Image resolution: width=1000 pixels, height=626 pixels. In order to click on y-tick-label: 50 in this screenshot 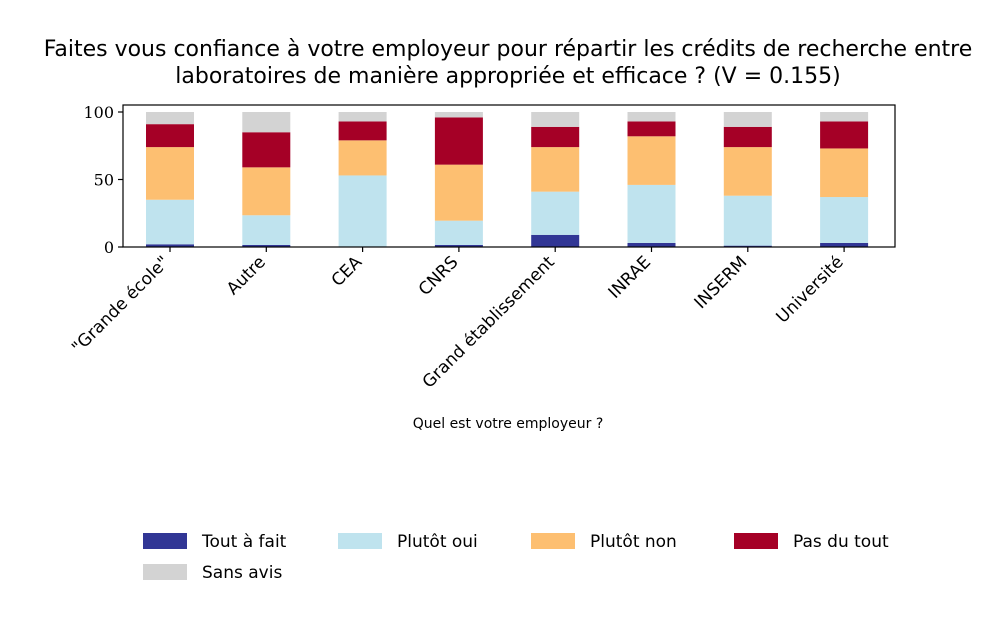, I will do `click(104, 180)`.